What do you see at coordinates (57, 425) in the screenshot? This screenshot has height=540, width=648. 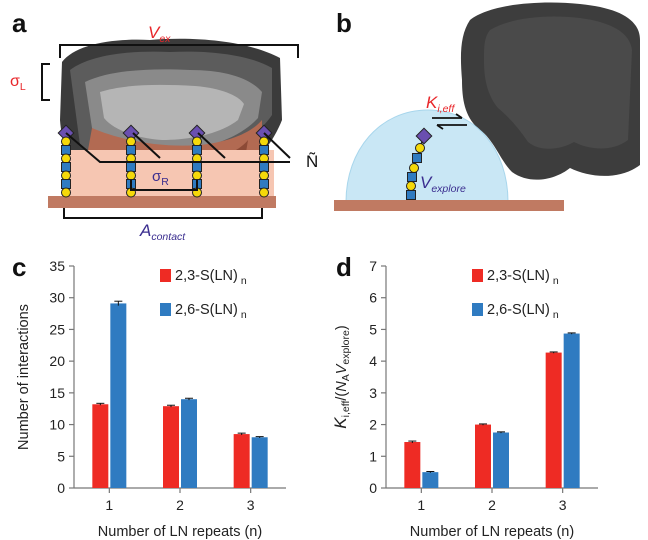 I see `y-tick-label: 10` at bounding box center [57, 425].